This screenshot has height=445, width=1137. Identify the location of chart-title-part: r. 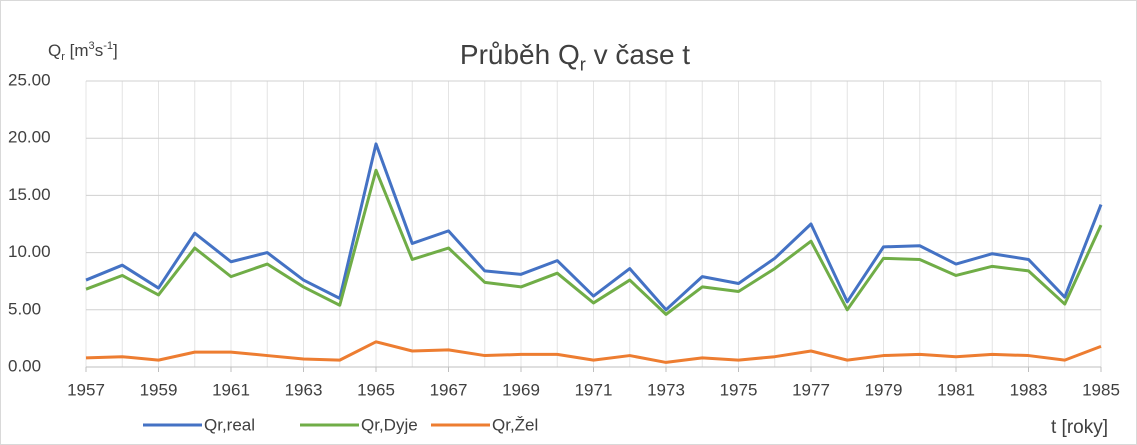
(583, 64).